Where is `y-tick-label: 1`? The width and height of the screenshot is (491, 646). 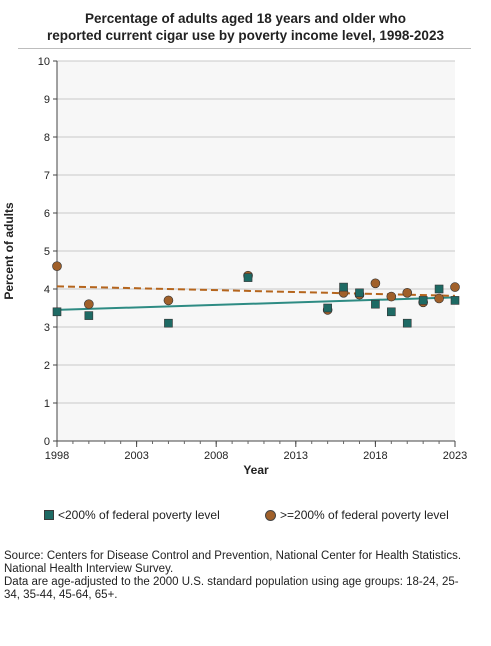
y-tick-label: 1 is located at coordinates (47, 404).